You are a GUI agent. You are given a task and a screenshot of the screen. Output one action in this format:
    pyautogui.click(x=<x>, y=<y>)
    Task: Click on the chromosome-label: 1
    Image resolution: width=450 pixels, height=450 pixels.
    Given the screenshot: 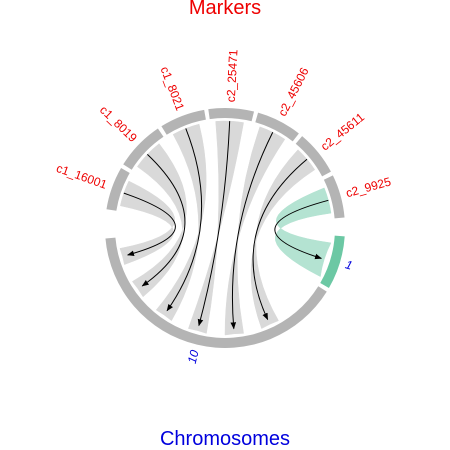 What is the action you would take?
    pyautogui.click(x=349, y=264)
    